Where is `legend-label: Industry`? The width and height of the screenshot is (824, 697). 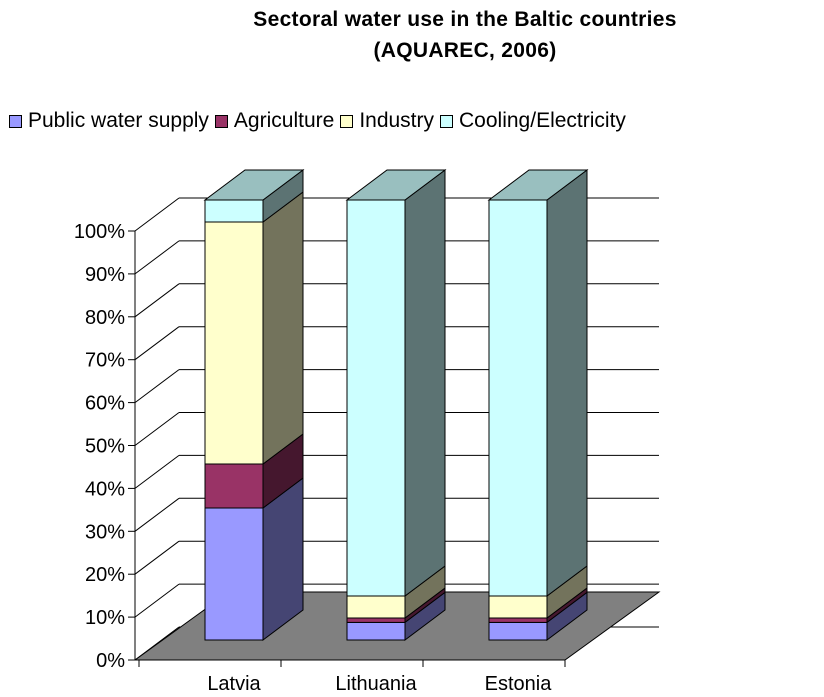
legend-label: Industry is located at coordinates (397, 120).